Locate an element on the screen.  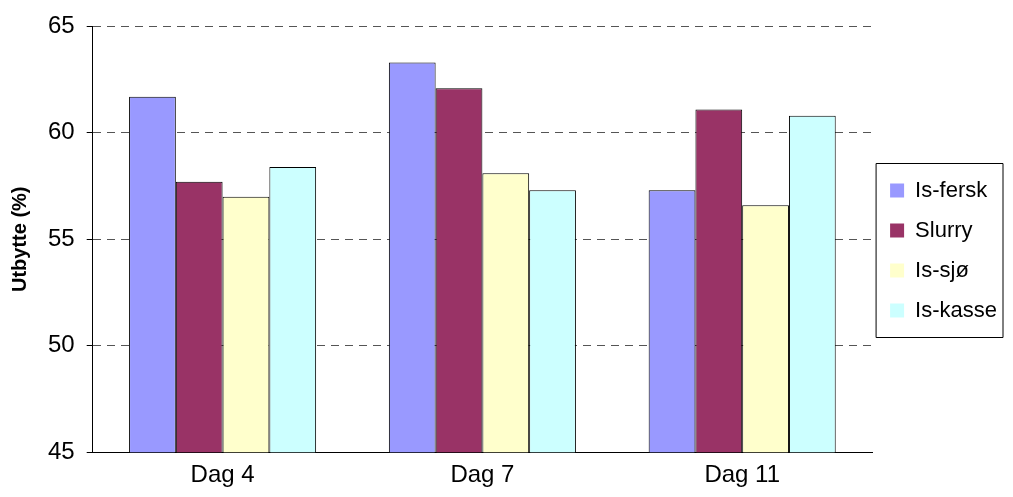
x-tick-label: Dag 7 is located at coordinates (482, 474).